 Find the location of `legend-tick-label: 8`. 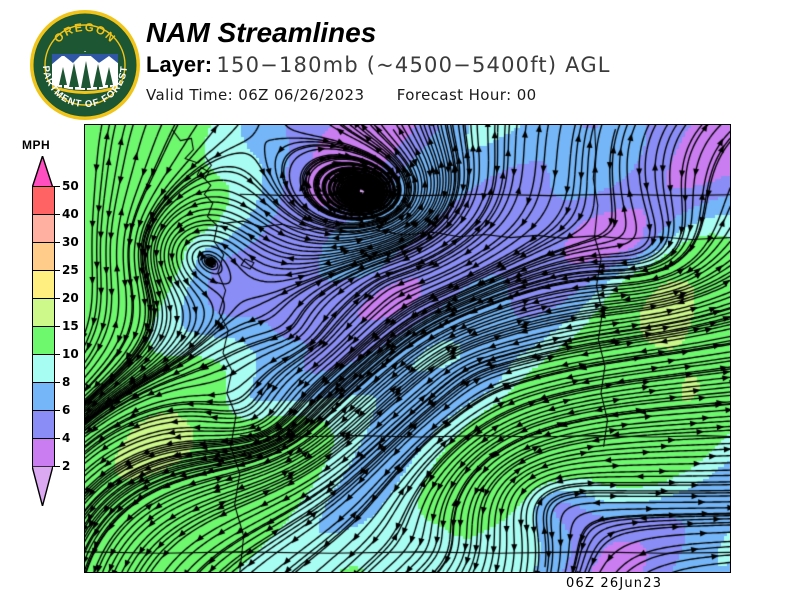

legend-tick-label: 8 is located at coordinates (66, 382).